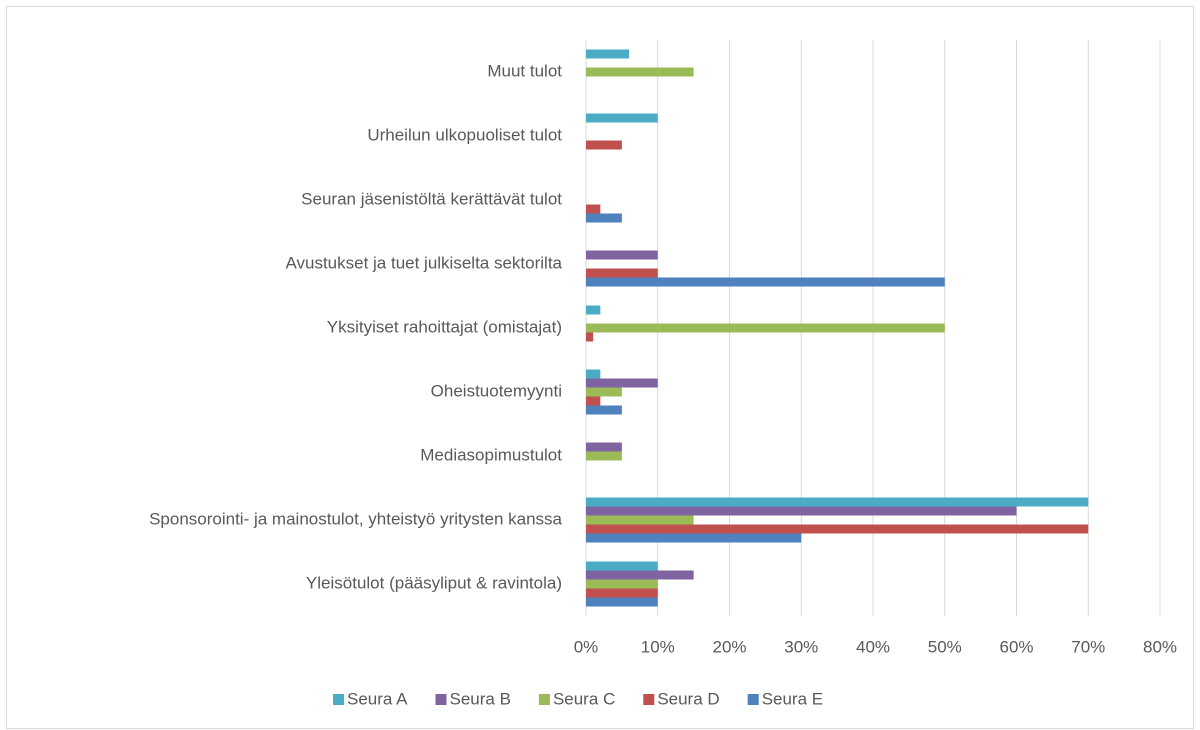 This screenshot has width=1200, height=730. What do you see at coordinates (586, 646) in the screenshot?
I see `x-tick-label: 0%` at bounding box center [586, 646].